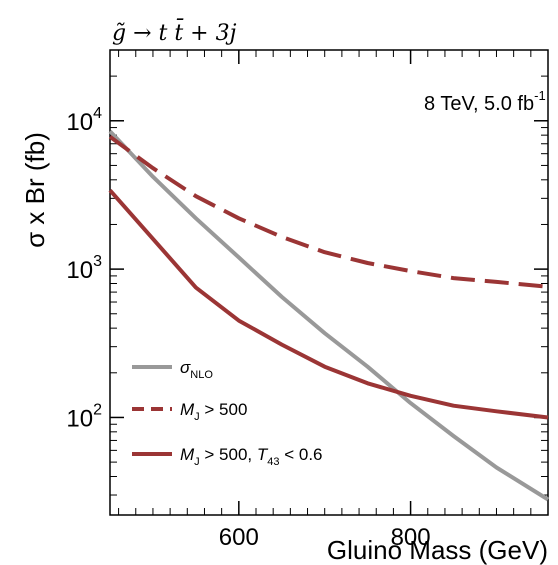  Describe the element at coordinates (196, 369) in the screenshot. I see `legend-label-1: σNLO` at that location.